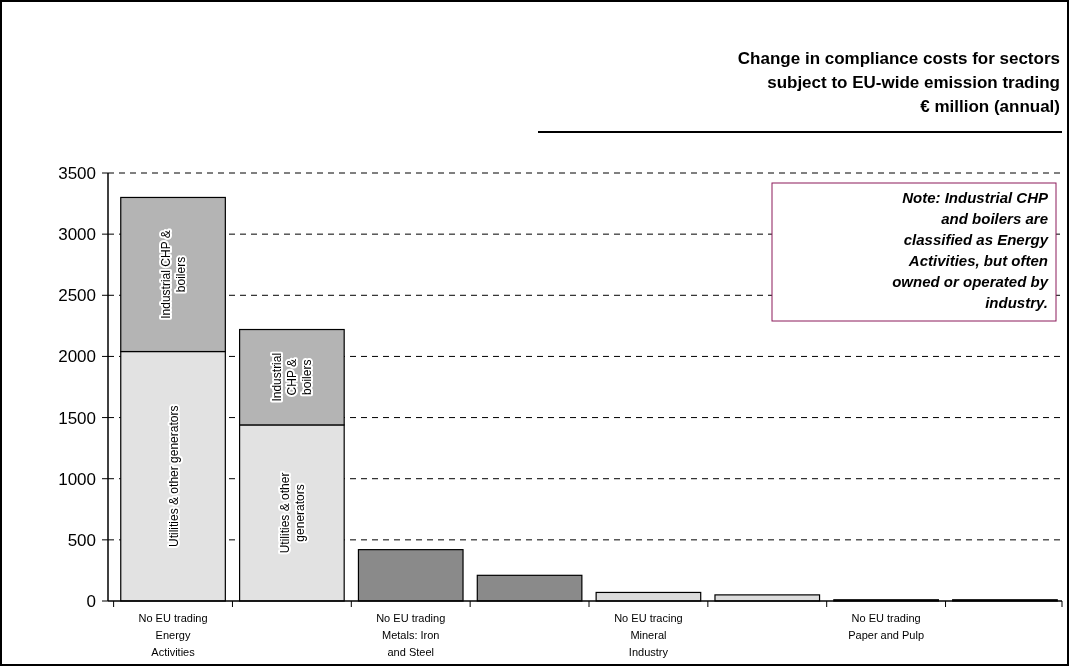 This screenshot has height=666, width=1069. I want to click on x-tick-label: No EU trading Energy Activities, so click(173, 635).